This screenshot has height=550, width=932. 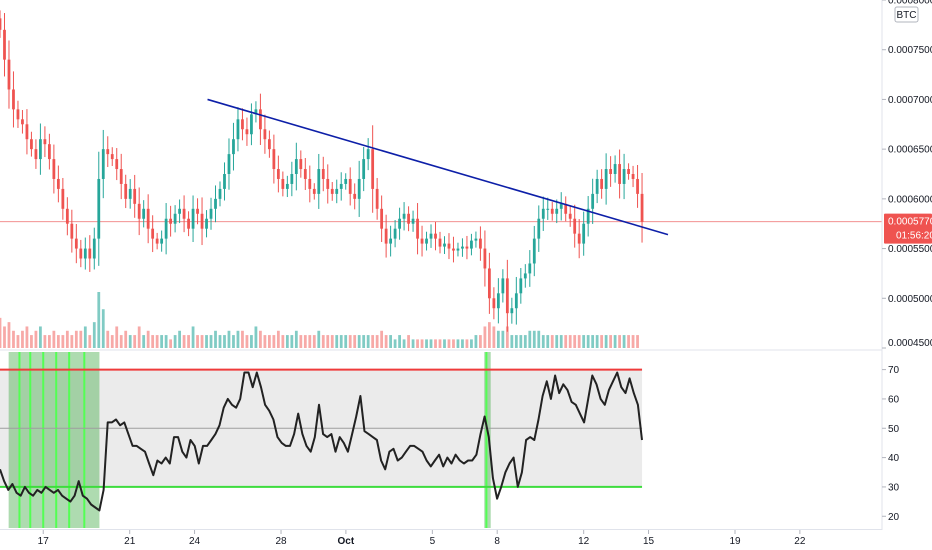 I want to click on rsi-axis: 70 60 50 40 30 20, so click(x=891, y=444).